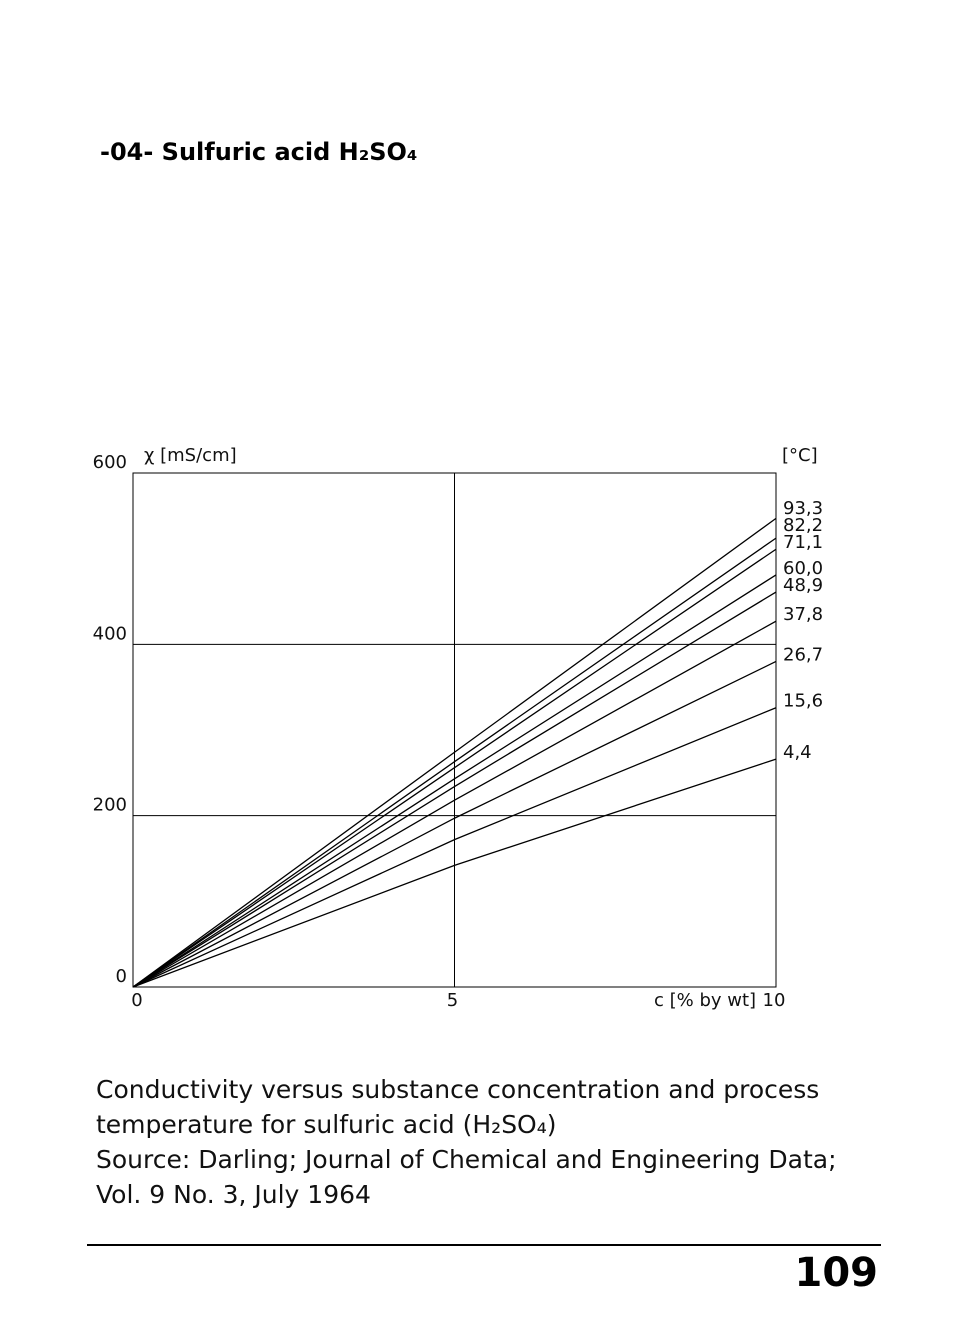 The height and width of the screenshot is (1336, 954). Describe the element at coordinates (836, 1273) in the screenshot. I see `page-number: 109` at that location.